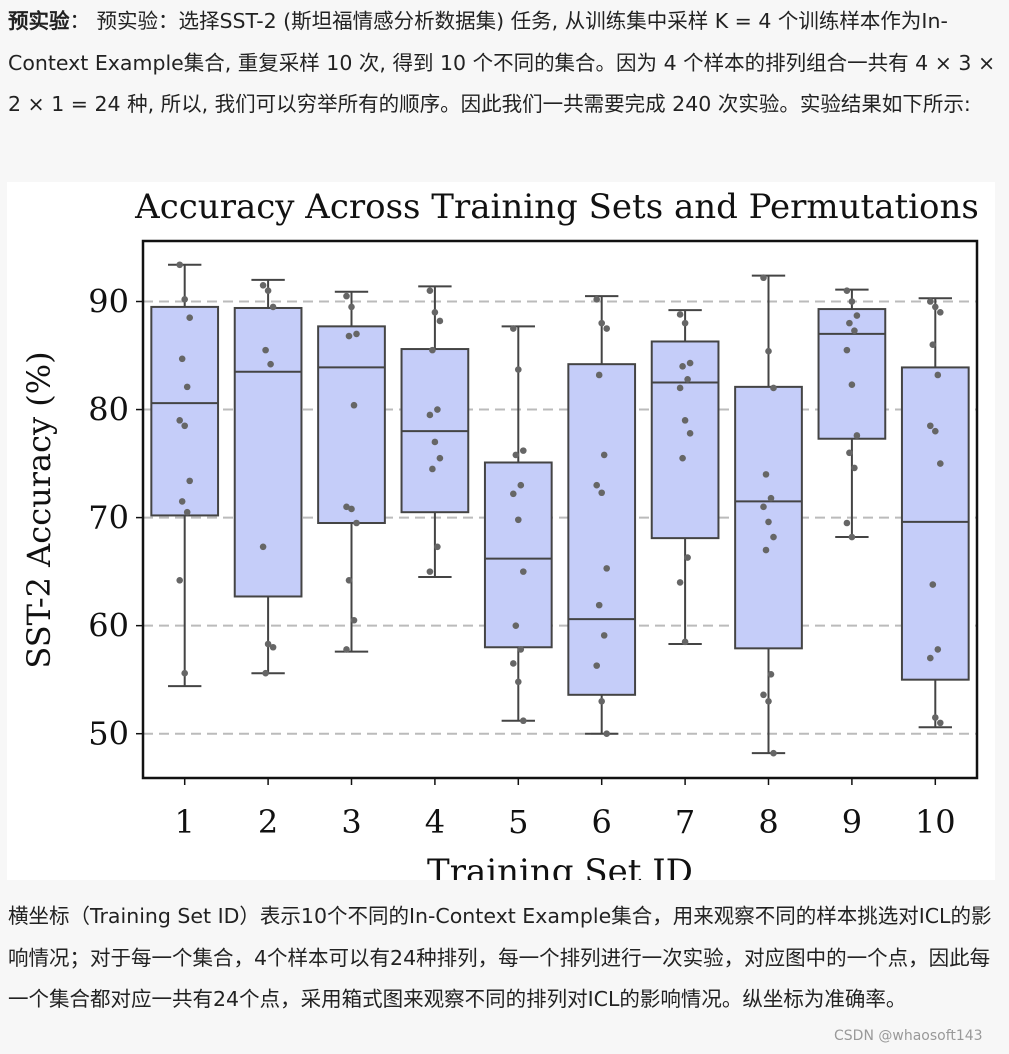 Image resolution: width=1009 pixels, height=1054 pixels. Describe the element at coordinates (518, 822) in the screenshot. I see `x-tick-label: 5` at that location.